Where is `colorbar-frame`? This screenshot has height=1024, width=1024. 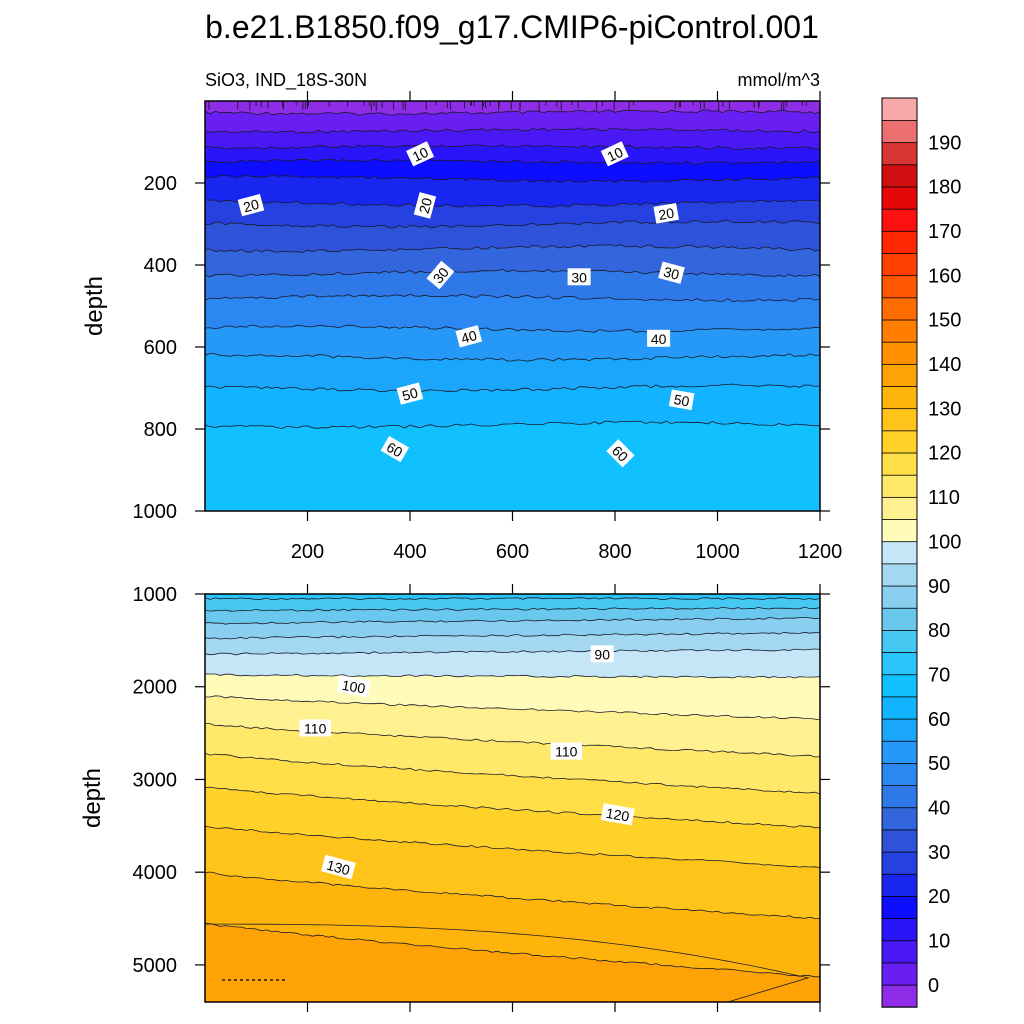
colorbar-frame is located at coordinates (899, 552).